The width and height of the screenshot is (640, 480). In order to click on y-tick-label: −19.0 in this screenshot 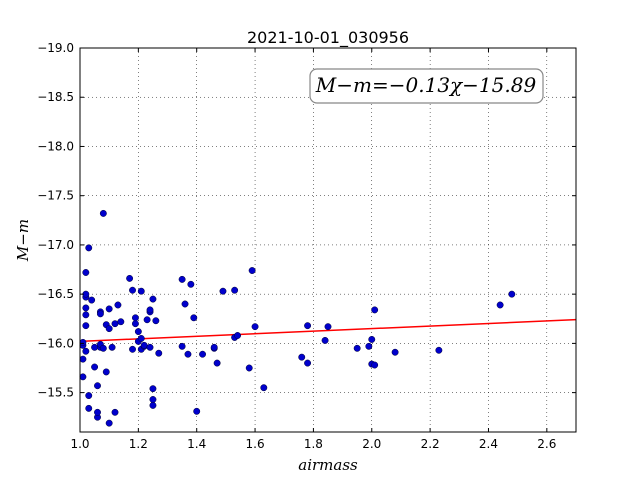, I will do `click(55, 48)`.